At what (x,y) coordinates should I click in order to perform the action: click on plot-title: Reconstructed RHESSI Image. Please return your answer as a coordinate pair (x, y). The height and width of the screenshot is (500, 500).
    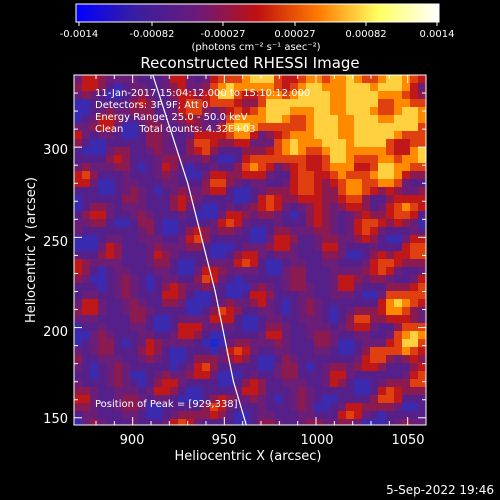
    Looking at the image, I should click on (249, 63).